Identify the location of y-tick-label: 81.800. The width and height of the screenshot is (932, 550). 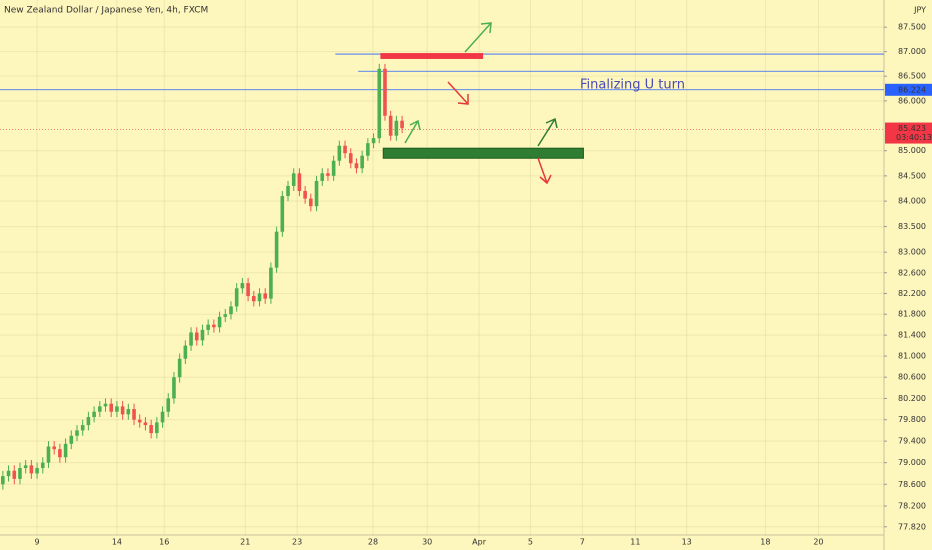
(912, 314).